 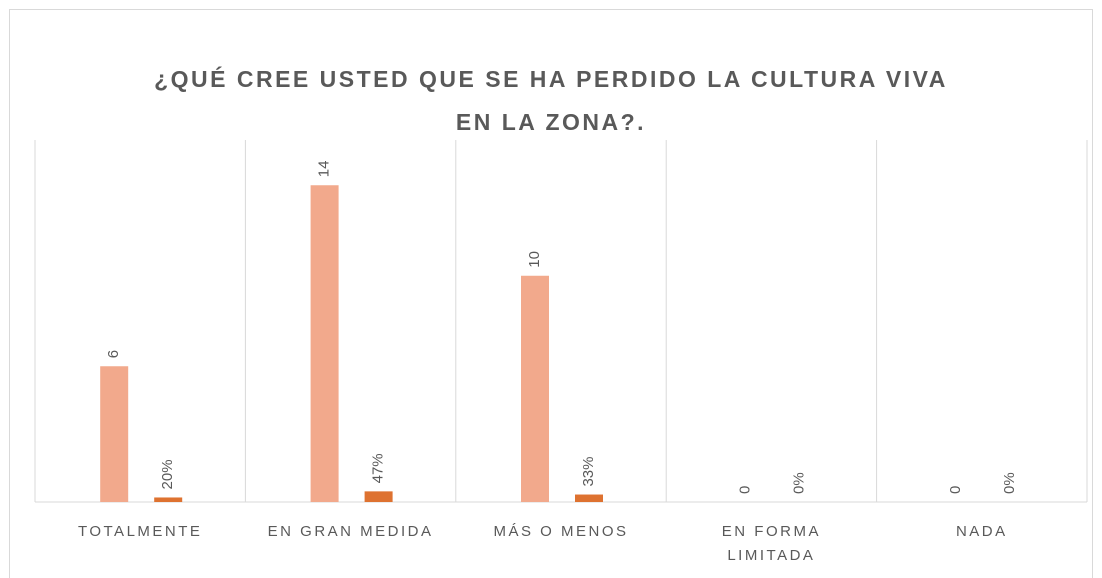 What do you see at coordinates (350, 531) in the screenshot?
I see `x-tick-label: EN GRAN MEDIDA` at bounding box center [350, 531].